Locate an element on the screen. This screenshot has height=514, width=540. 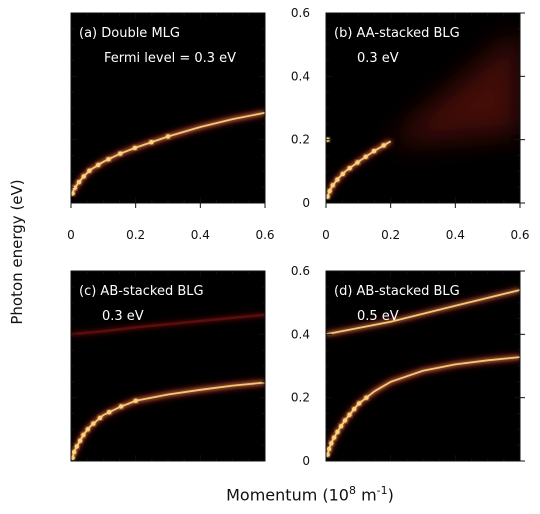
panel-subtitle: 0.5 eV is located at coordinates (378, 316).